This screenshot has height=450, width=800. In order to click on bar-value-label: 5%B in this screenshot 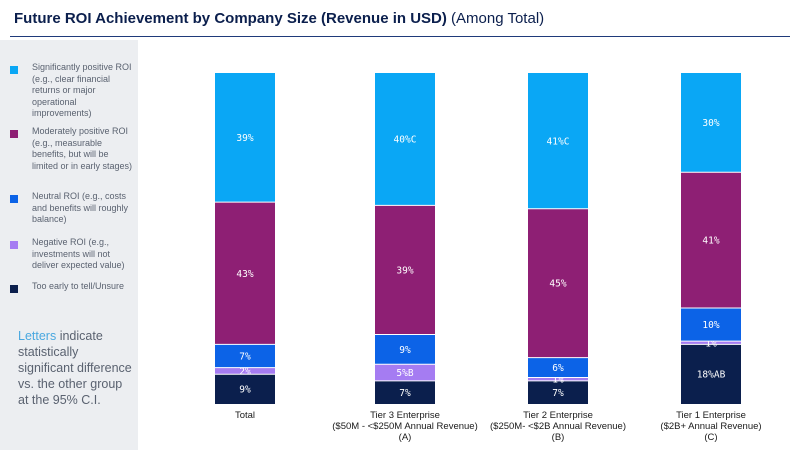, I will do `click(404, 373)`.